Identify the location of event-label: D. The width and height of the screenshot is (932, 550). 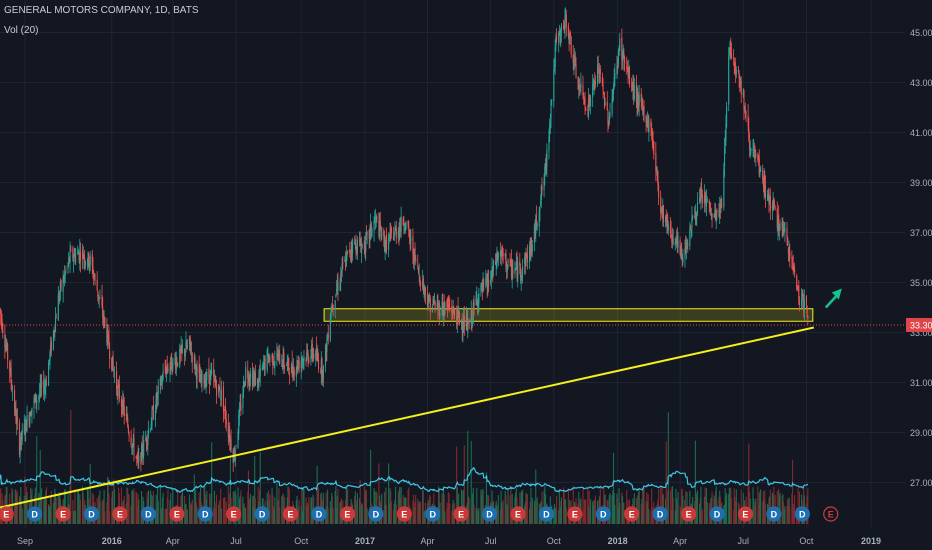
(546, 515).